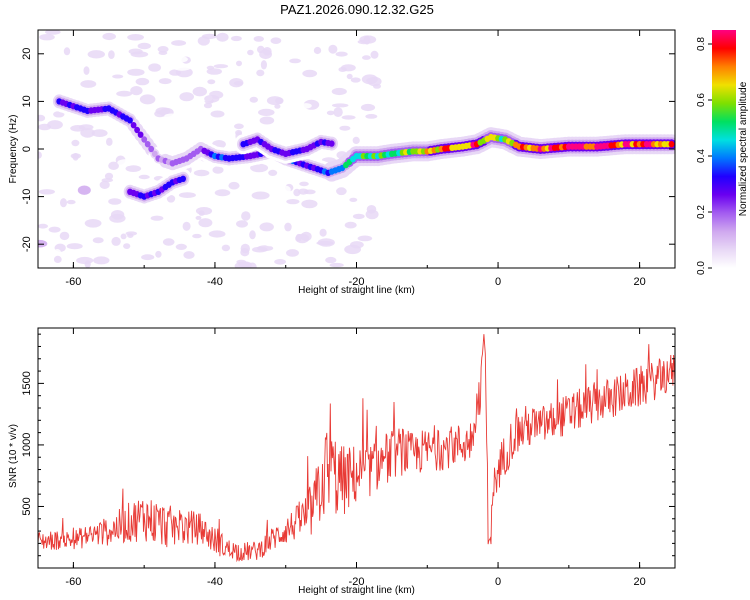 This screenshot has height=600, width=750. I want to click on colorbar-tick-label: 0.6, so click(701, 100).